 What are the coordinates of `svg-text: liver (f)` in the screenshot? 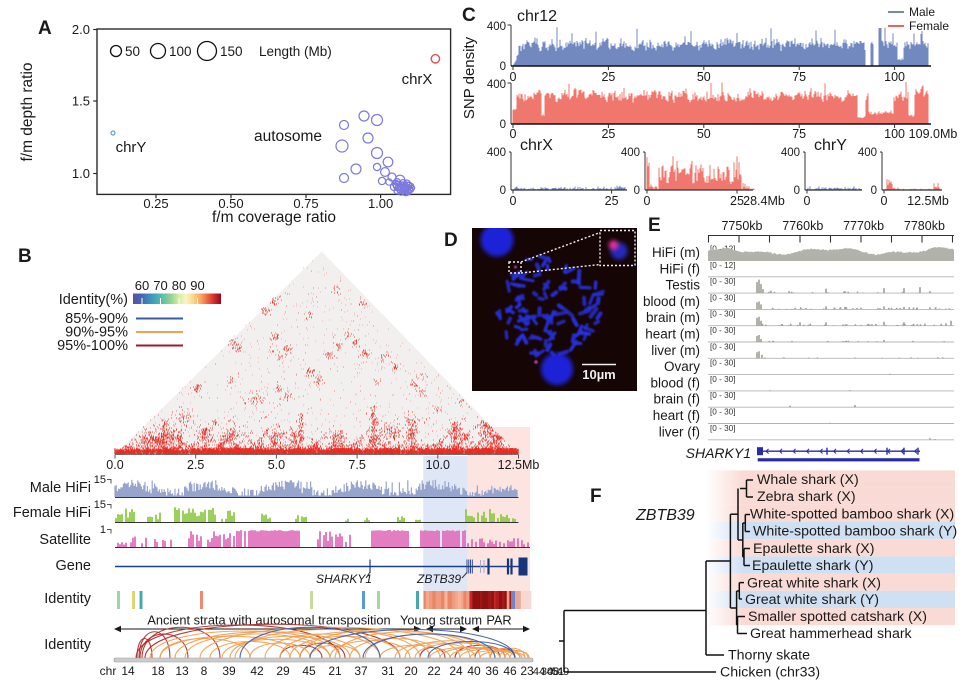 It's located at (679, 431).